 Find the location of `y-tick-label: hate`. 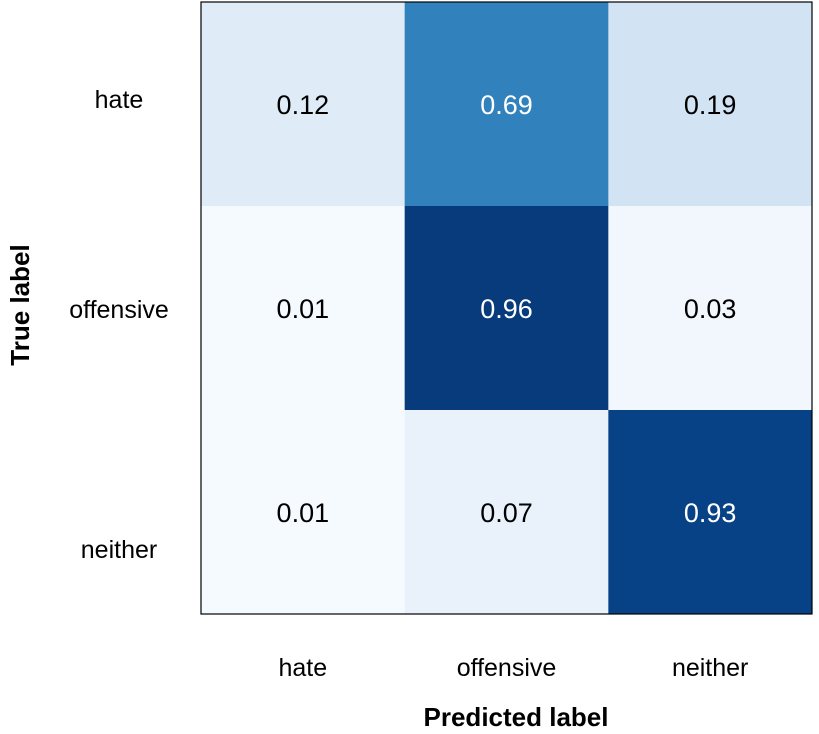

y-tick-label: hate is located at coordinates (119, 100).